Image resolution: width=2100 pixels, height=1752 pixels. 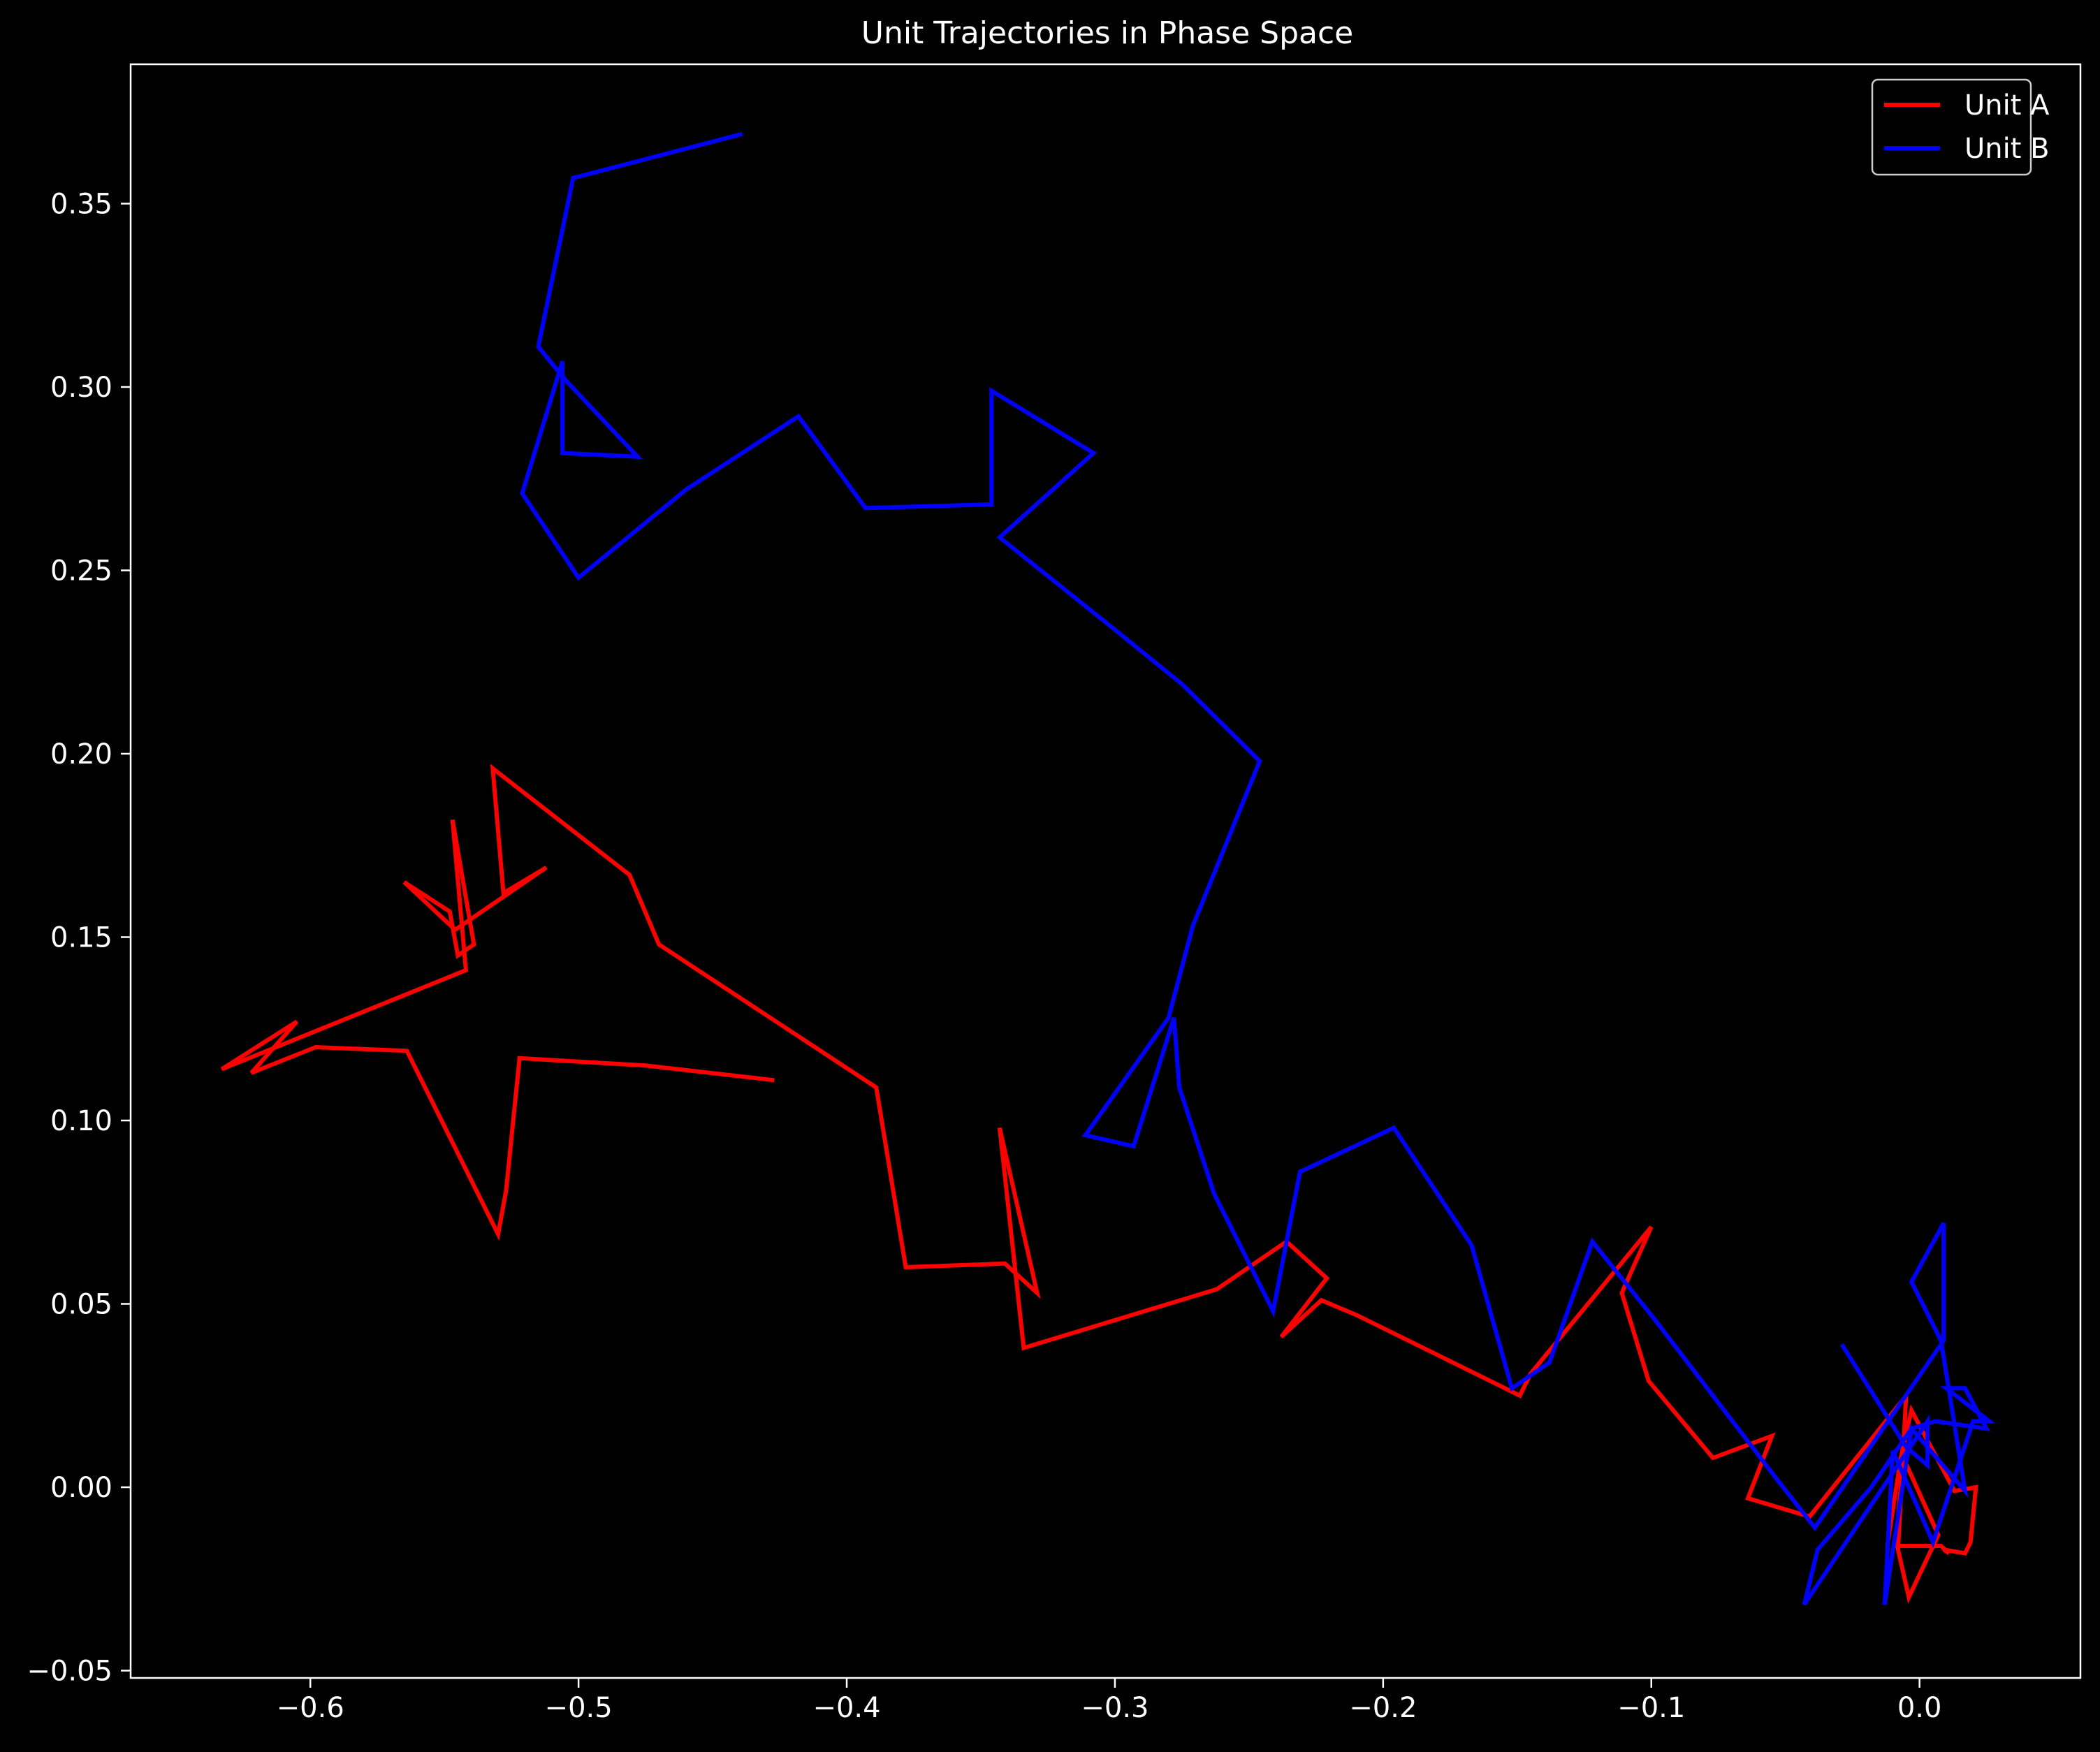 I want to click on y-tick-label: 0.10, so click(x=81, y=1121).